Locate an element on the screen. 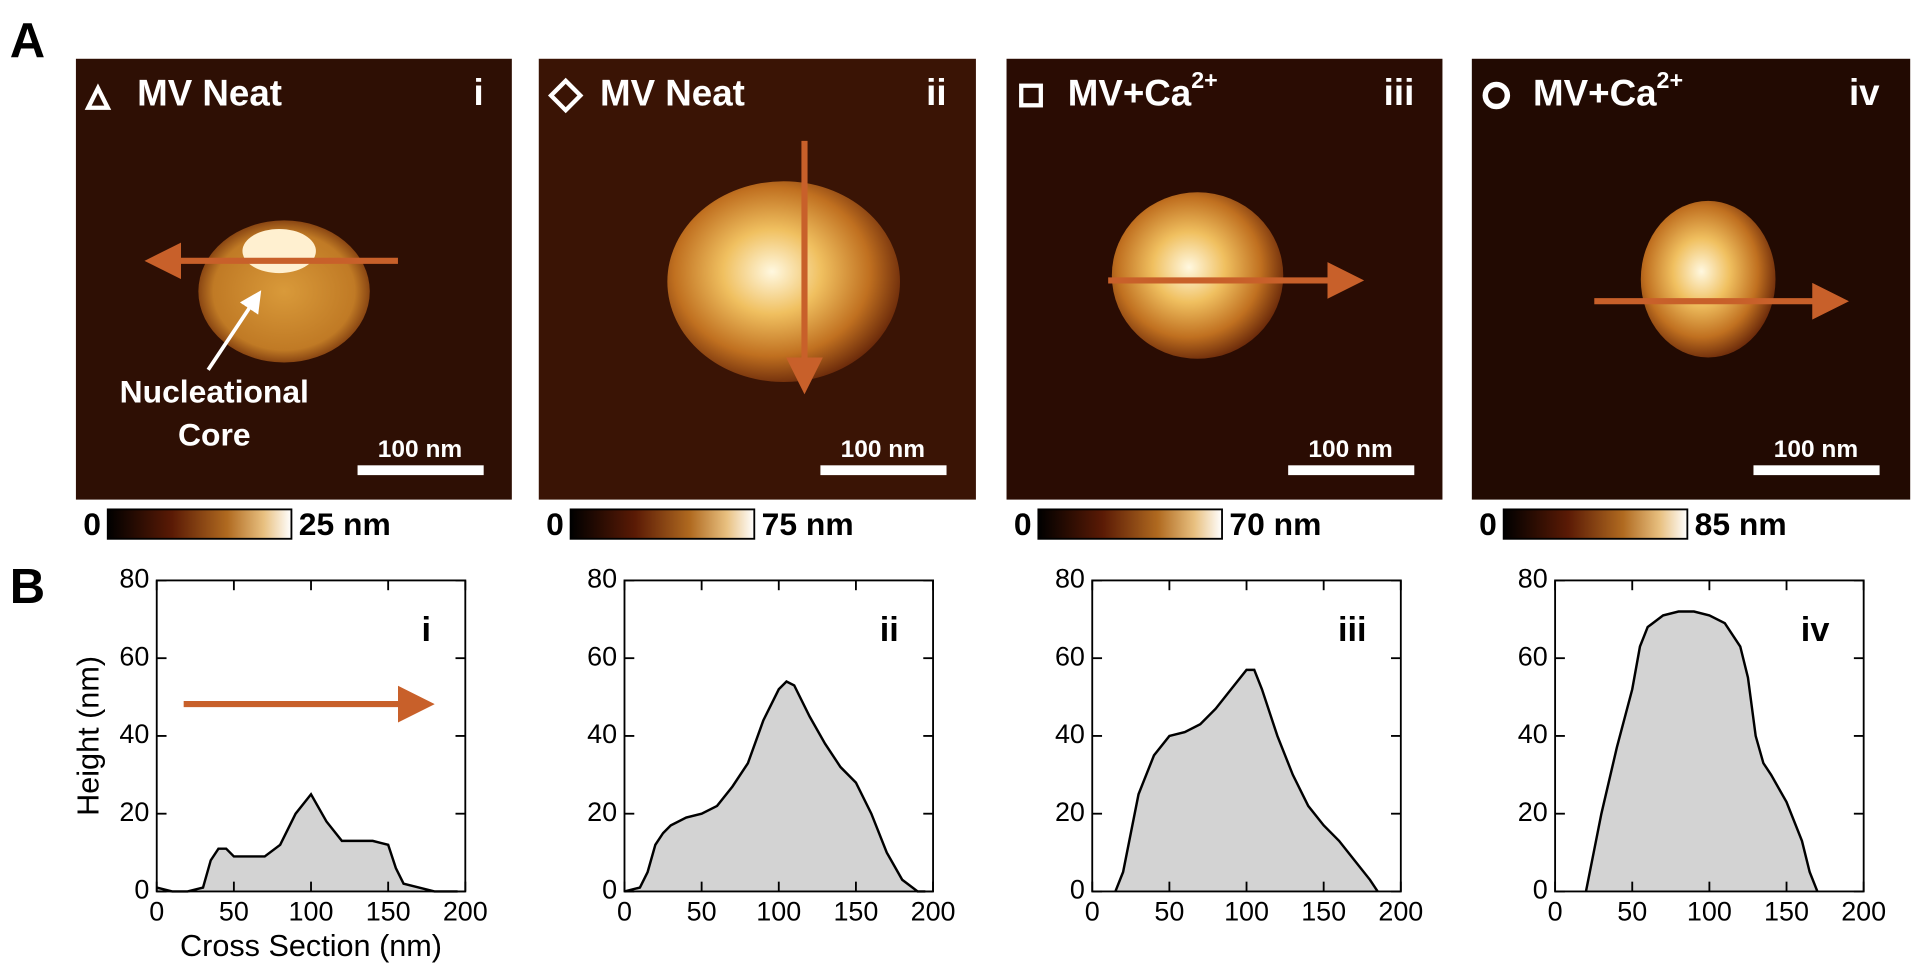 The width and height of the screenshot is (1920, 979). image-numeral: iv is located at coordinates (1864, 92).